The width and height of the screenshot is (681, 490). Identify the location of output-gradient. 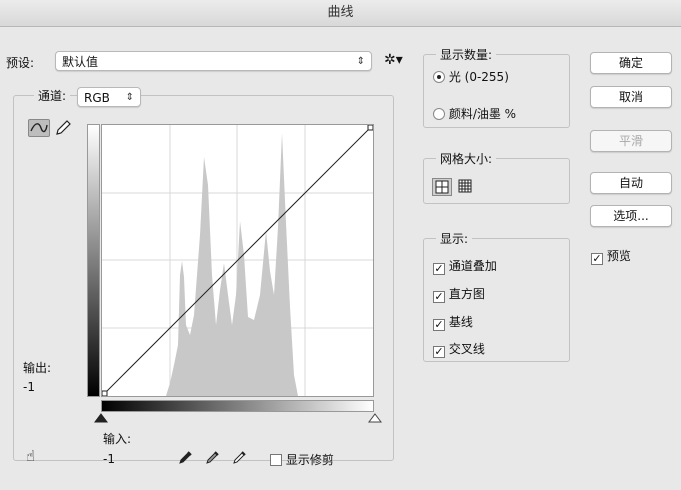
(93, 260).